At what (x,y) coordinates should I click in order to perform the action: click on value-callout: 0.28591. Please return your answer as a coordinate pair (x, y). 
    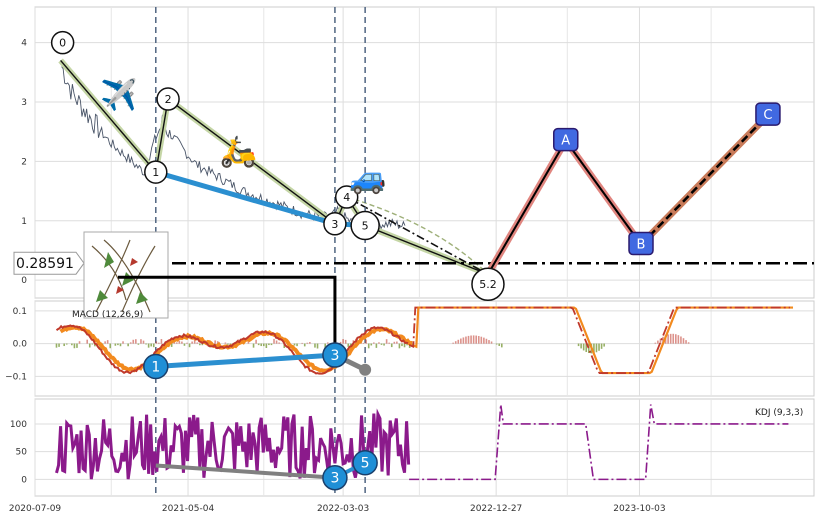
    Looking at the image, I should click on (49, 263).